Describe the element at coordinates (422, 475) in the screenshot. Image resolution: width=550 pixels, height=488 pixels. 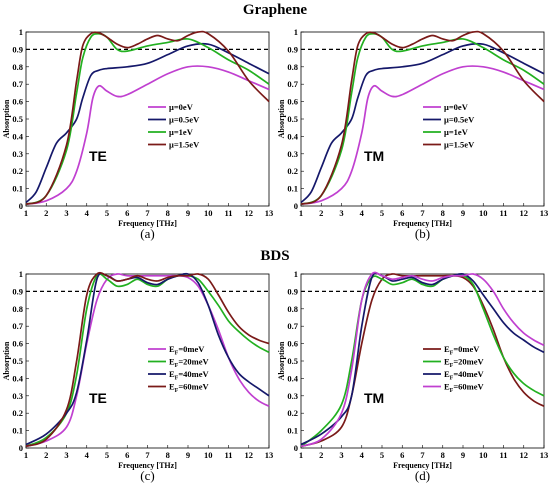
I see `panel-label: (d)` at that location.